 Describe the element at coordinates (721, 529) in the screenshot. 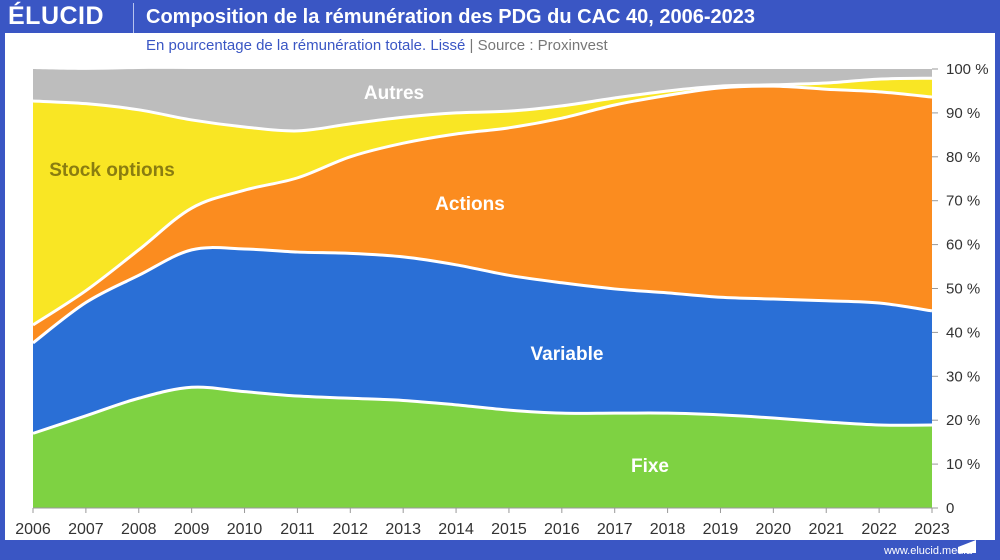

I see `x-tick-label: 2019` at that location.